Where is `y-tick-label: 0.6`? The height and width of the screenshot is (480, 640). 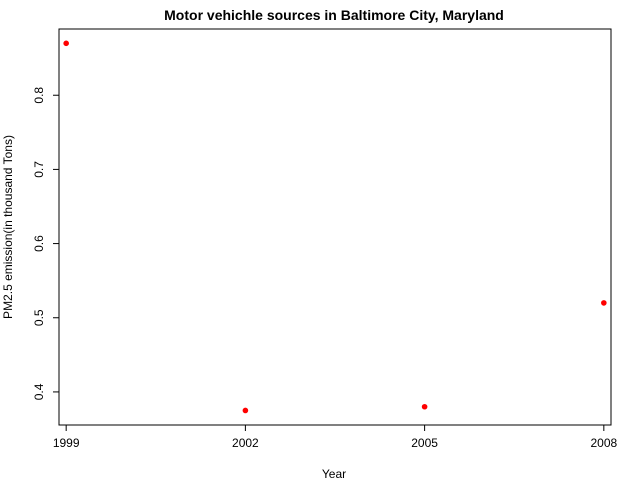 y-tick-label: 0.6 is located at coordinates (39, 243).